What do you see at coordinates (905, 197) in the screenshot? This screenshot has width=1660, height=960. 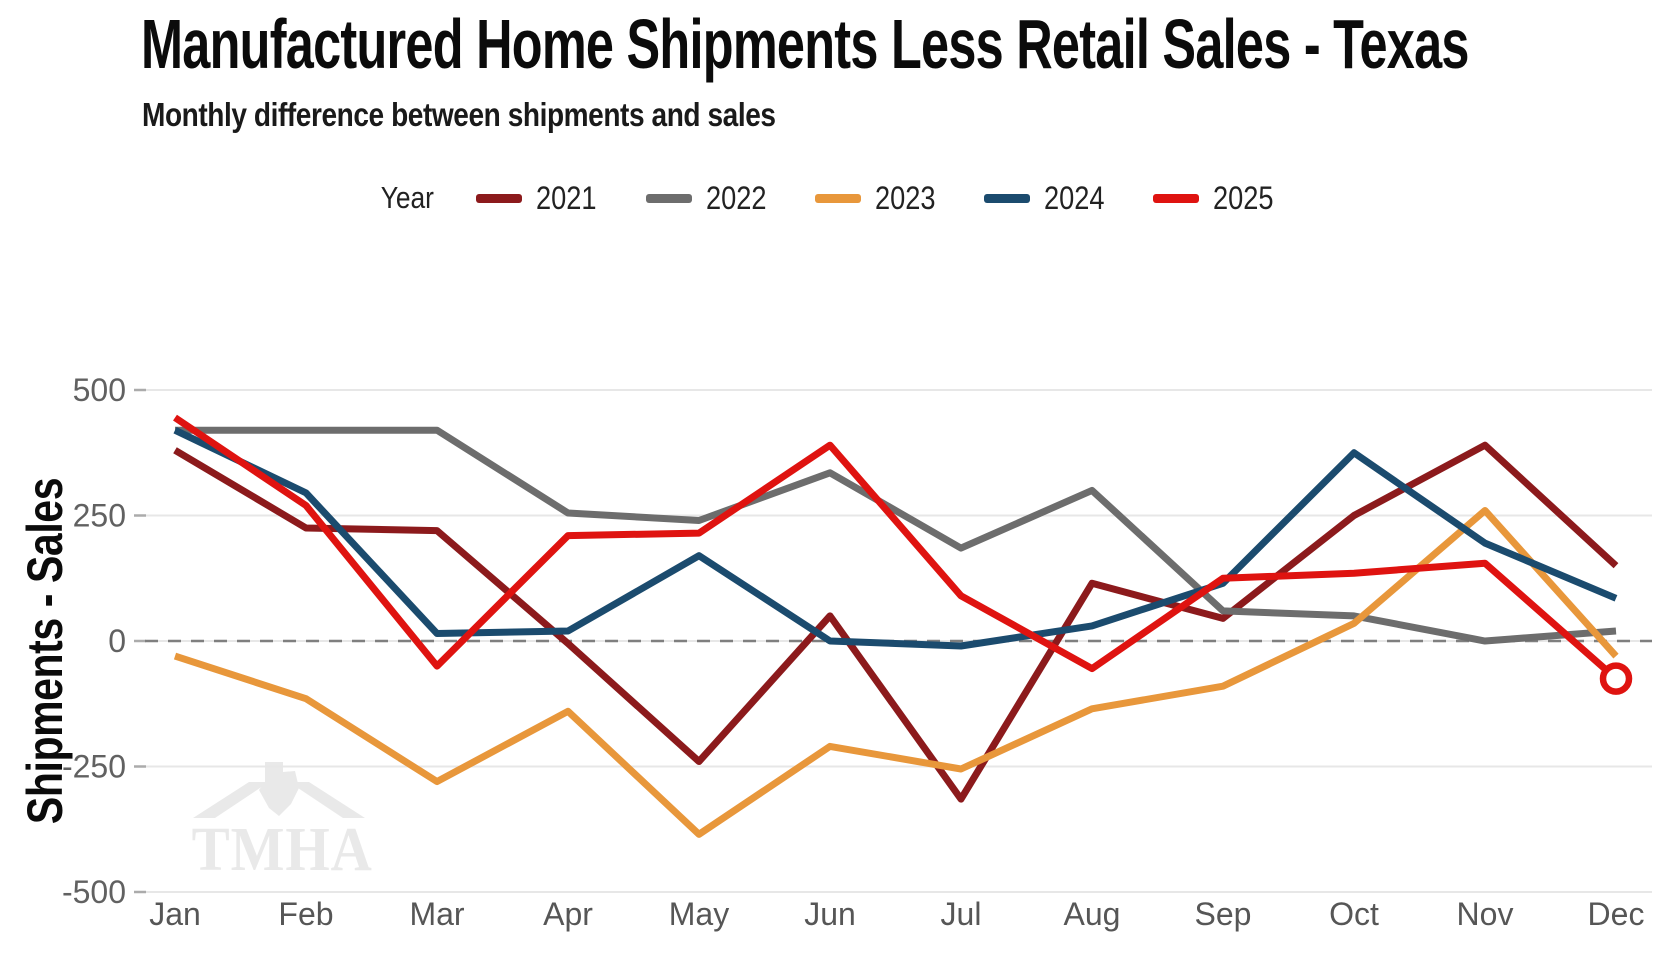 I see `legend-label-2023: 2023` at bounding box center [905, 197].